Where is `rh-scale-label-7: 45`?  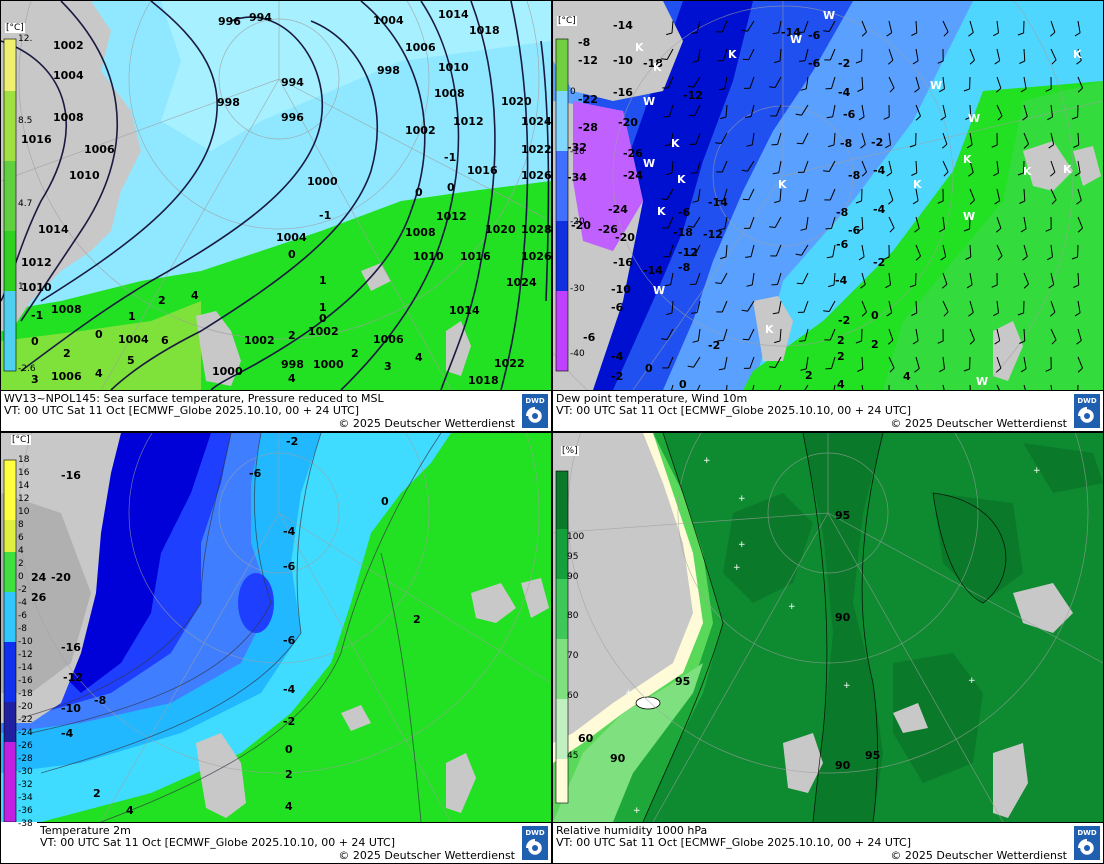 rh-scale-label-7: 45 is located at coordinates (573, 756).